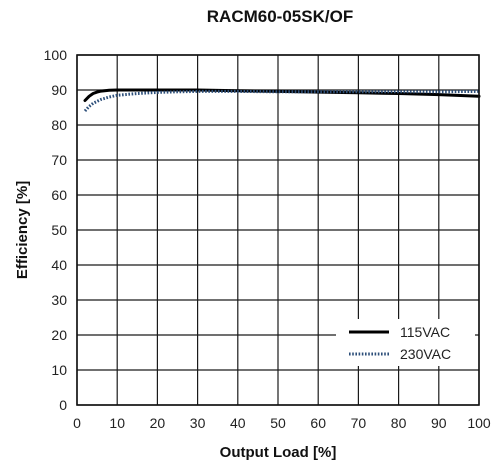  Describe the element at coordinates (59, 265) in the screenshot. I see `y-tick-label: 40` at that location.